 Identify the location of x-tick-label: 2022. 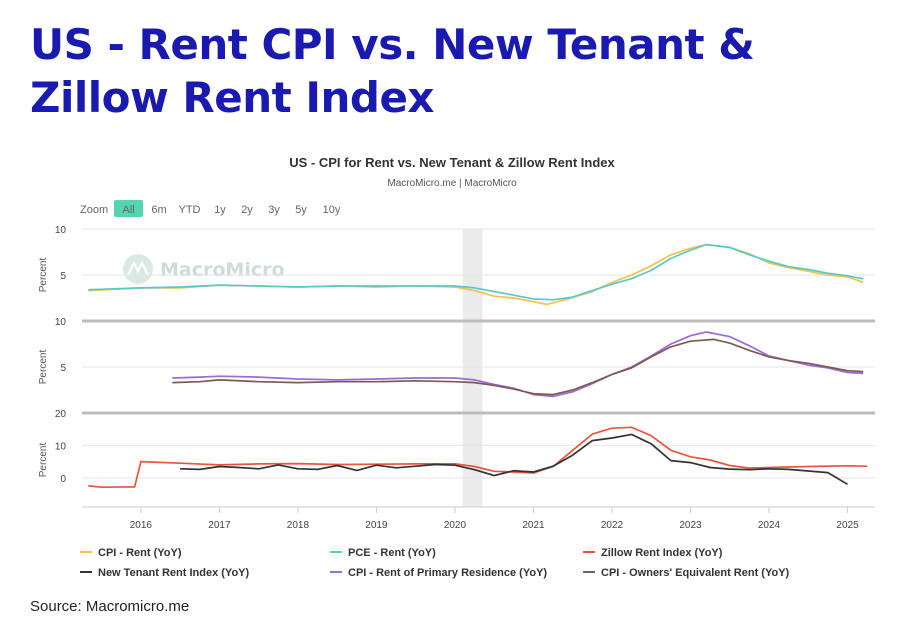
(612, 525).